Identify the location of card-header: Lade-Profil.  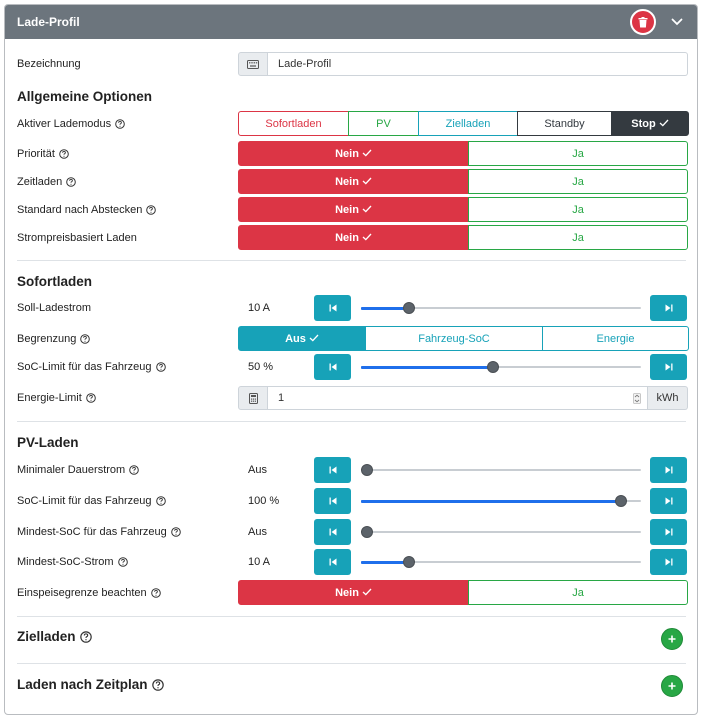
(351, 22).